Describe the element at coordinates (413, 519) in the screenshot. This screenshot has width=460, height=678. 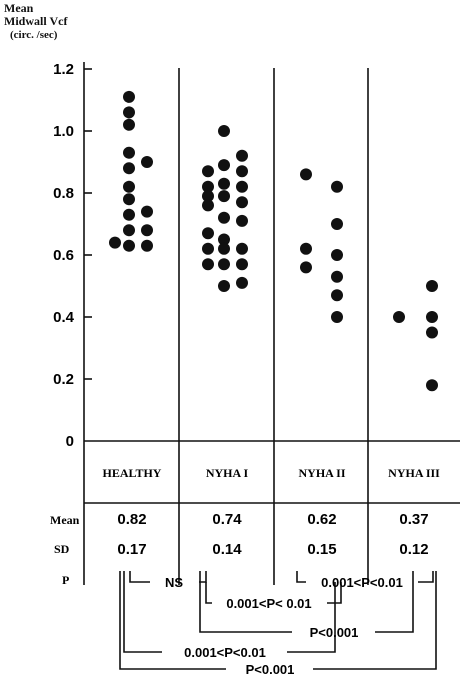
I see `mean-value: 0.37` at that location.